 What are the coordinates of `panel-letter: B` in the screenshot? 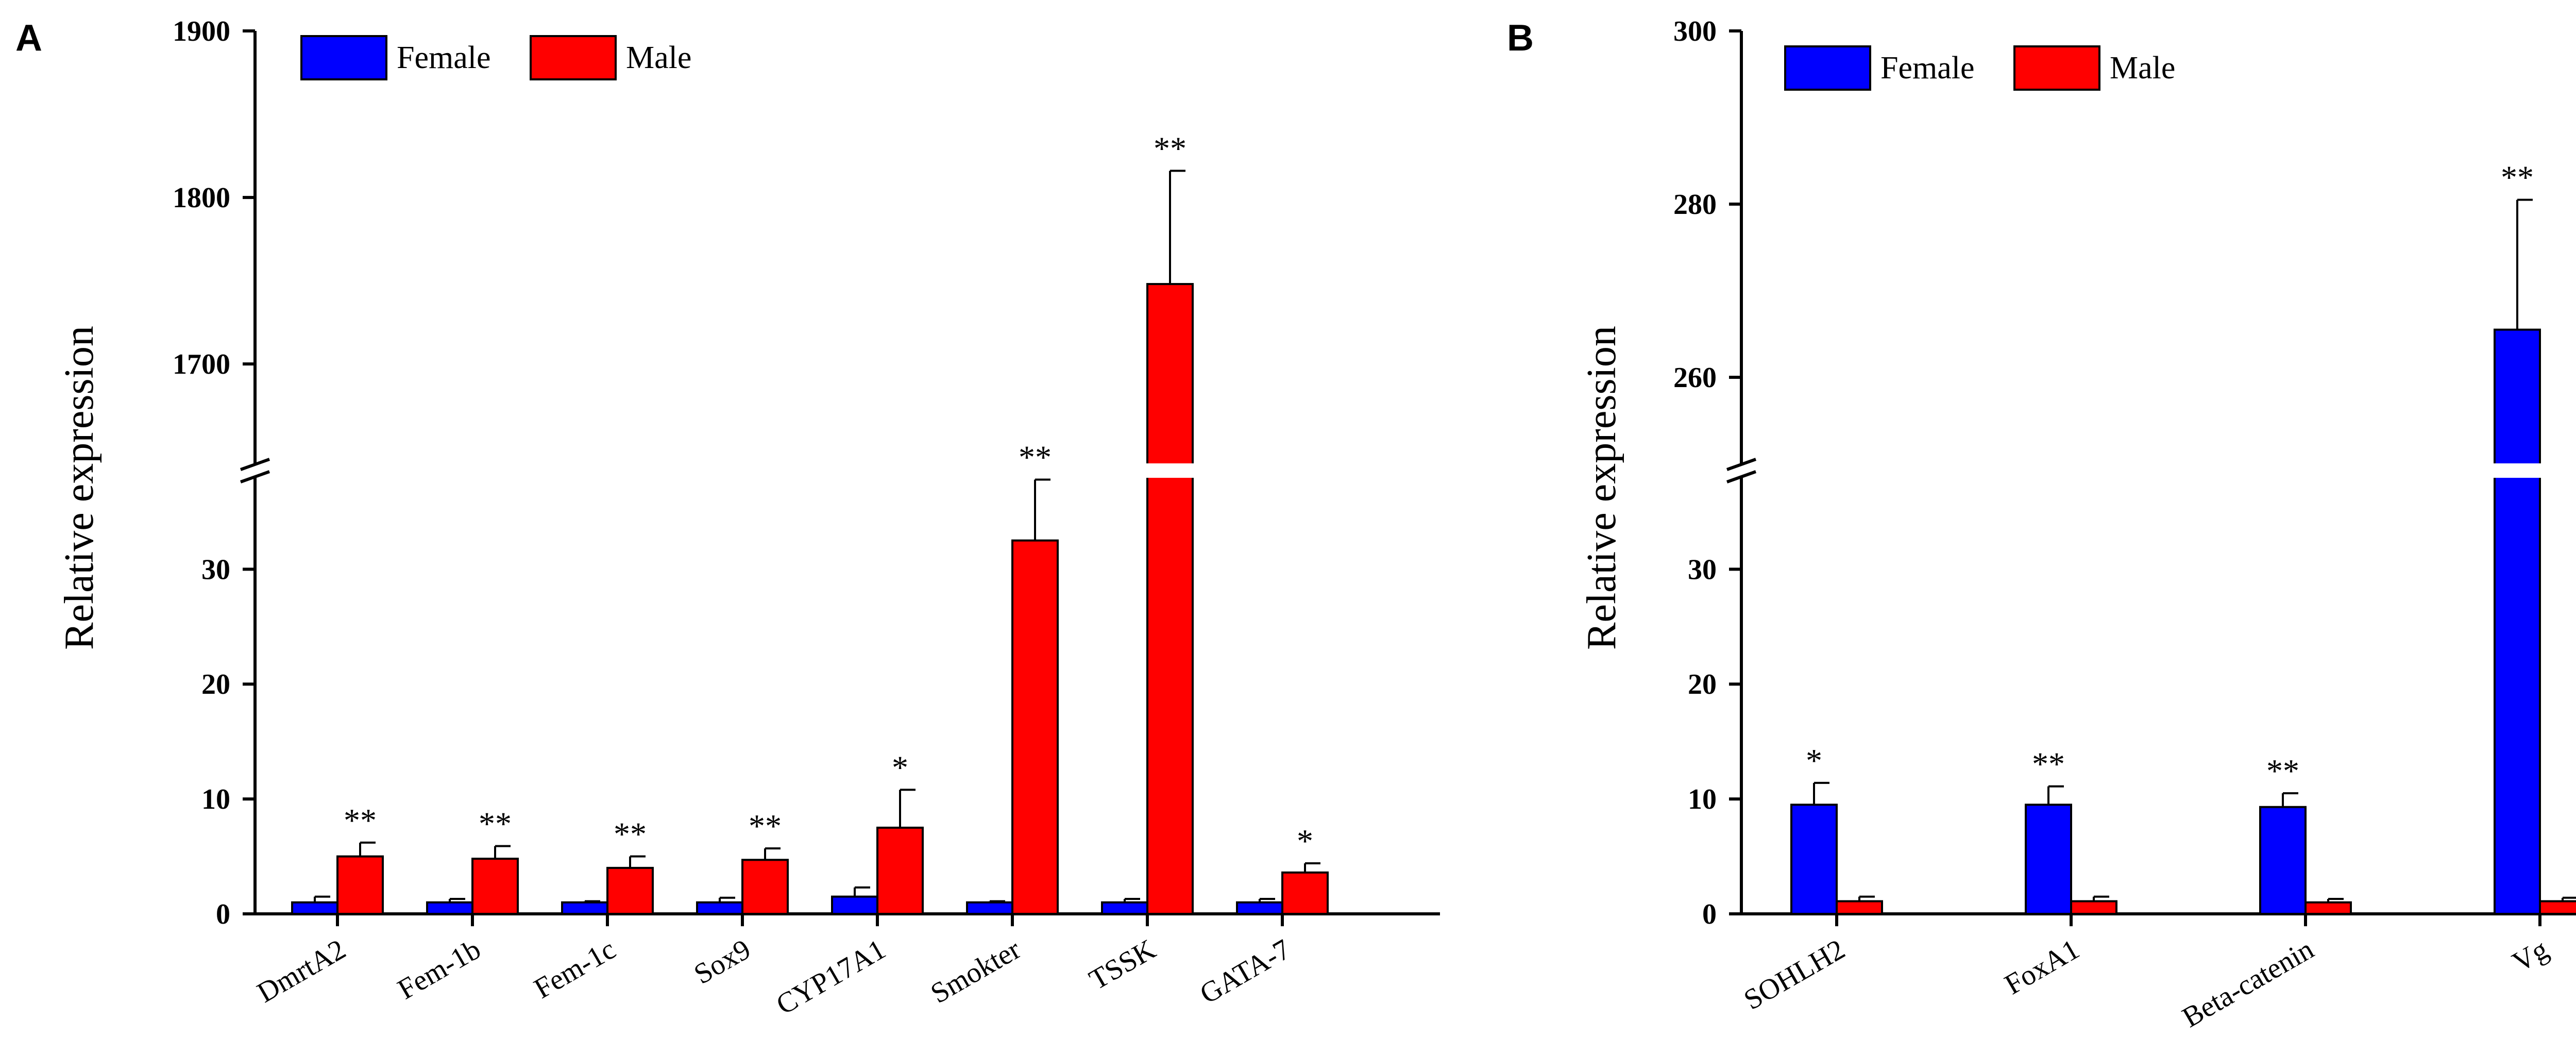 It's located at (1520, 38).